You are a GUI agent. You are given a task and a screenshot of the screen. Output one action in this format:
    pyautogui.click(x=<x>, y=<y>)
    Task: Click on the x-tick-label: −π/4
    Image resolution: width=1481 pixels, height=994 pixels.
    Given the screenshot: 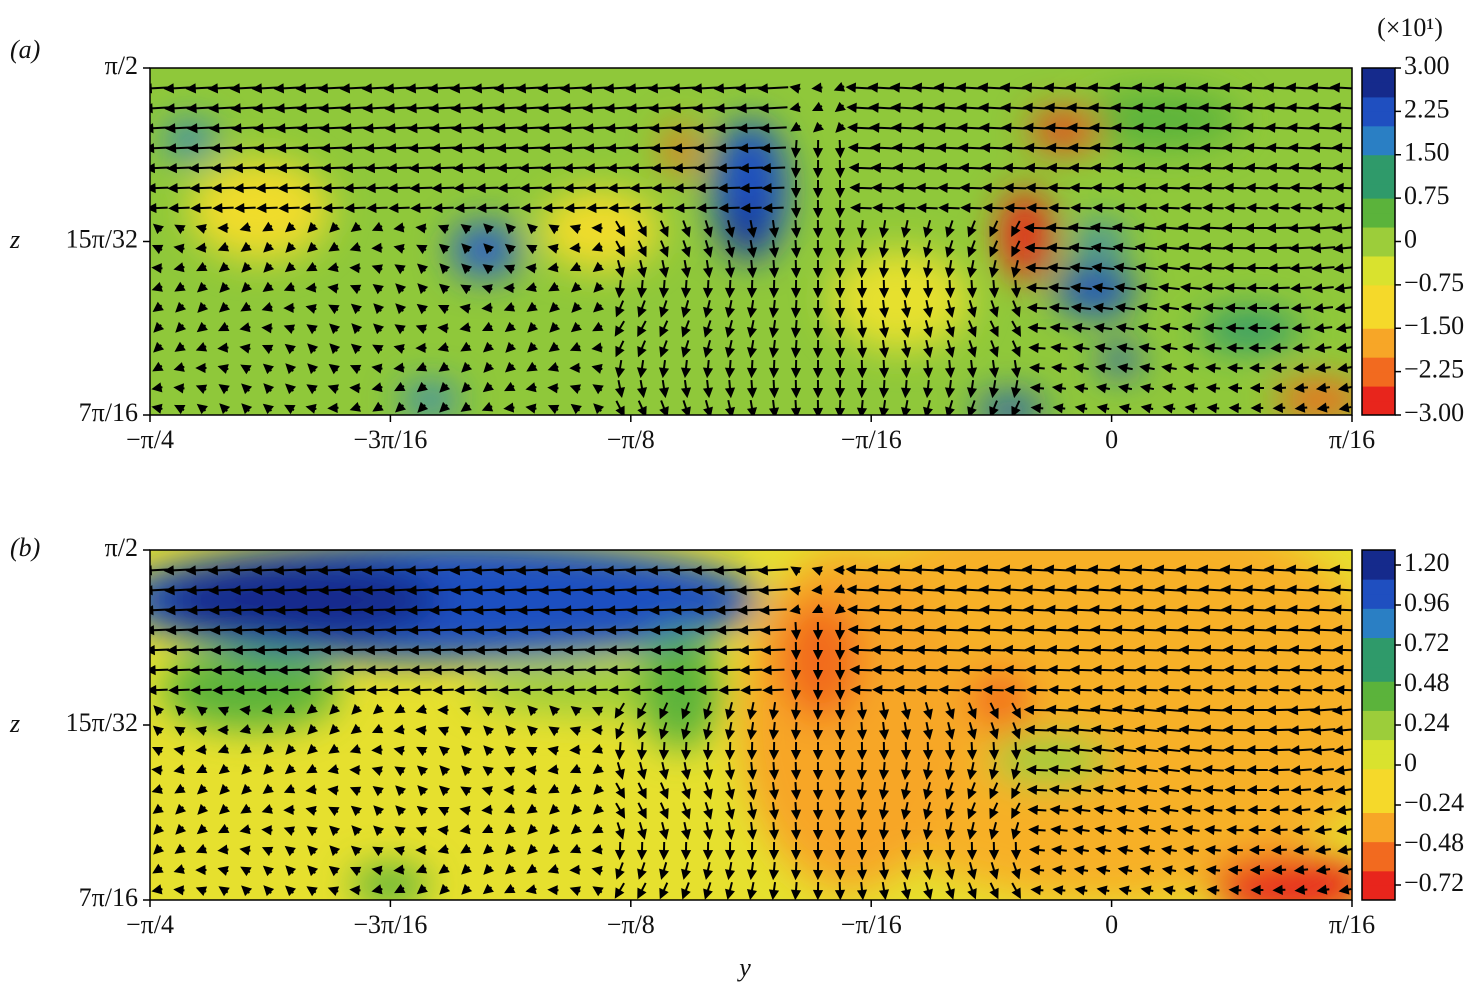 What is the action you would take?
    pyautogui.click(x=150, y=924)
    